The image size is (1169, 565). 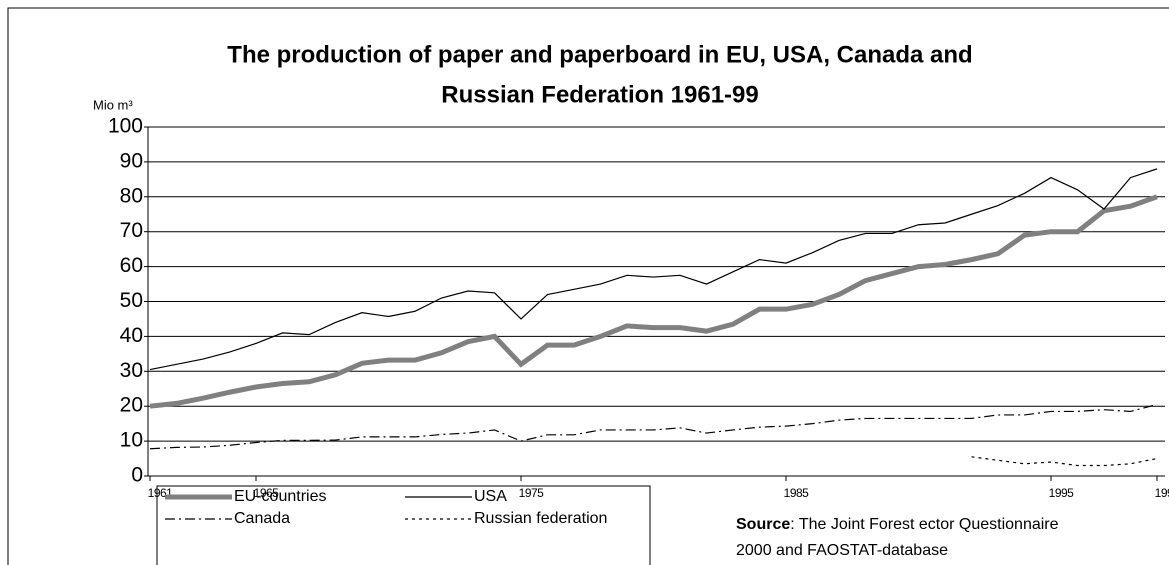 What do you see at coordinates (797, 493) in the screenshot?
I see `x-tick-label: 1985` at bounding box center [797, 493].